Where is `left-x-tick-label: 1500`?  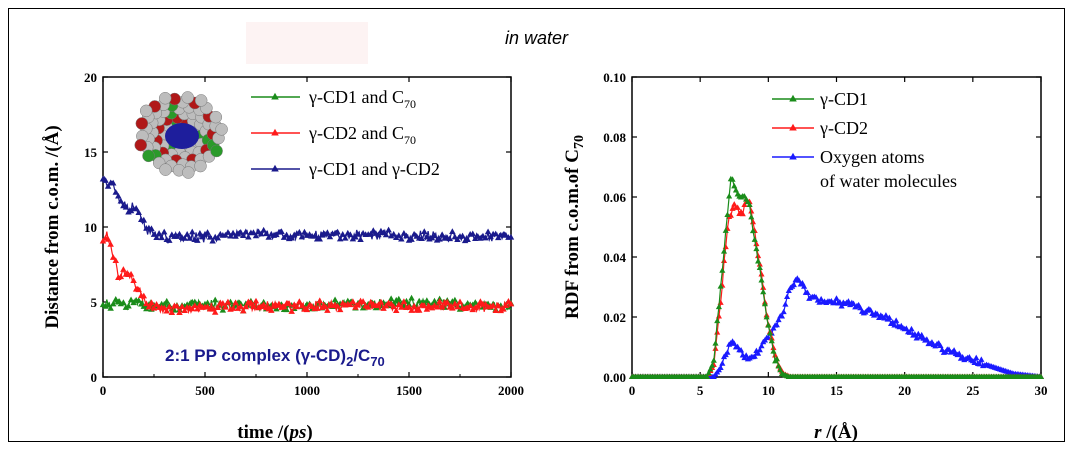
left-x-tick-label: 1500 is located at coordinates (409, 390).